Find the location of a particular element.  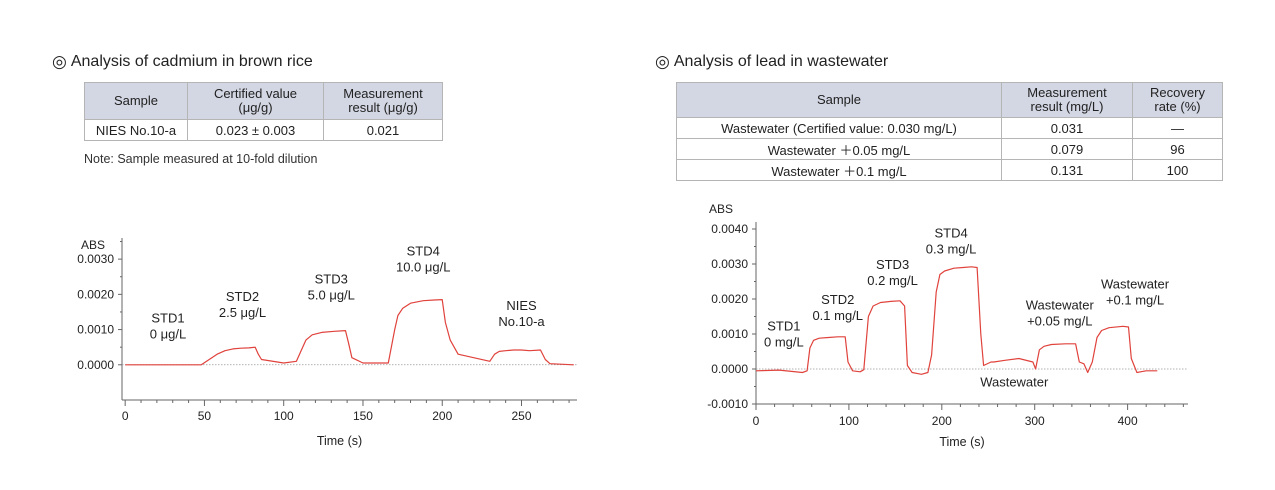

x-tick-label: 400 is located at coordinates (1128, 421).